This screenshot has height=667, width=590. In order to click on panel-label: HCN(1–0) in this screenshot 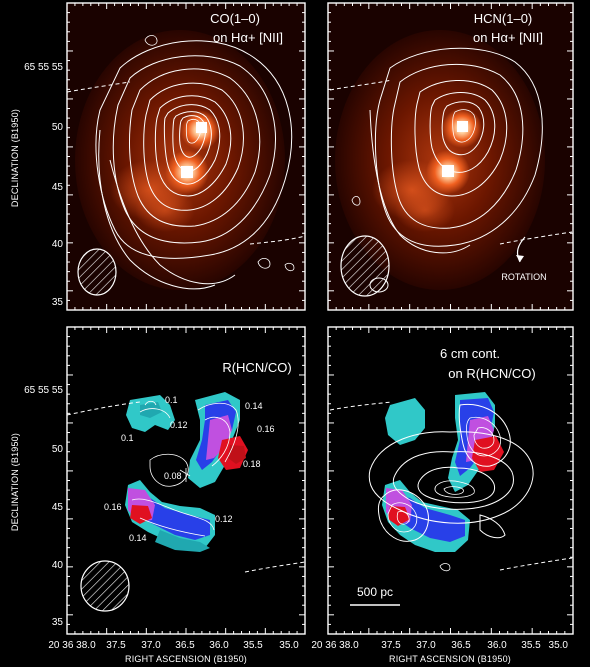, I will do `click(503, 18)`.